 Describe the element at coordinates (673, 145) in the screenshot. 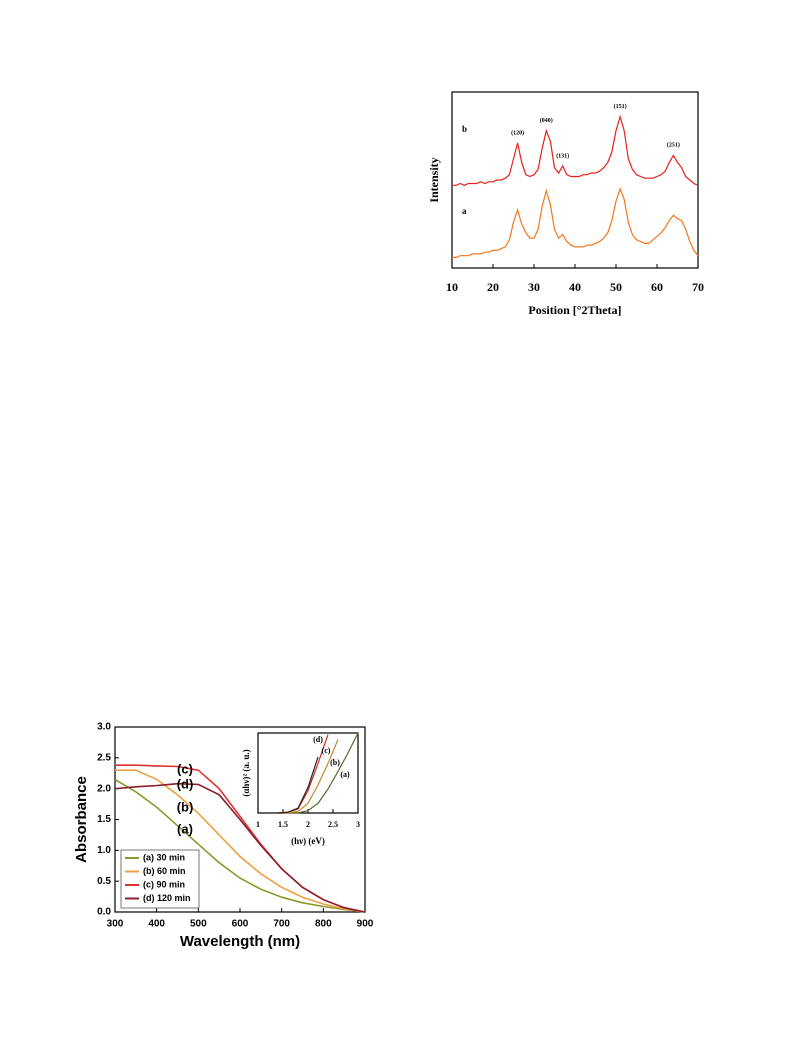

I see `peak-label: (251)` at that location.